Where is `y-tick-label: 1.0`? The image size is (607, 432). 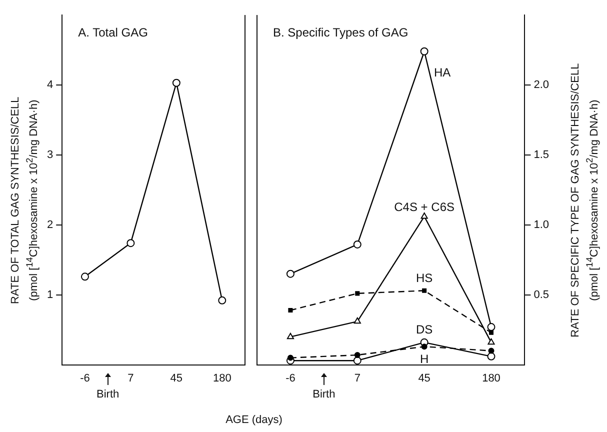
y-tick-label: 1.0 is located at coordinates (542, 224).